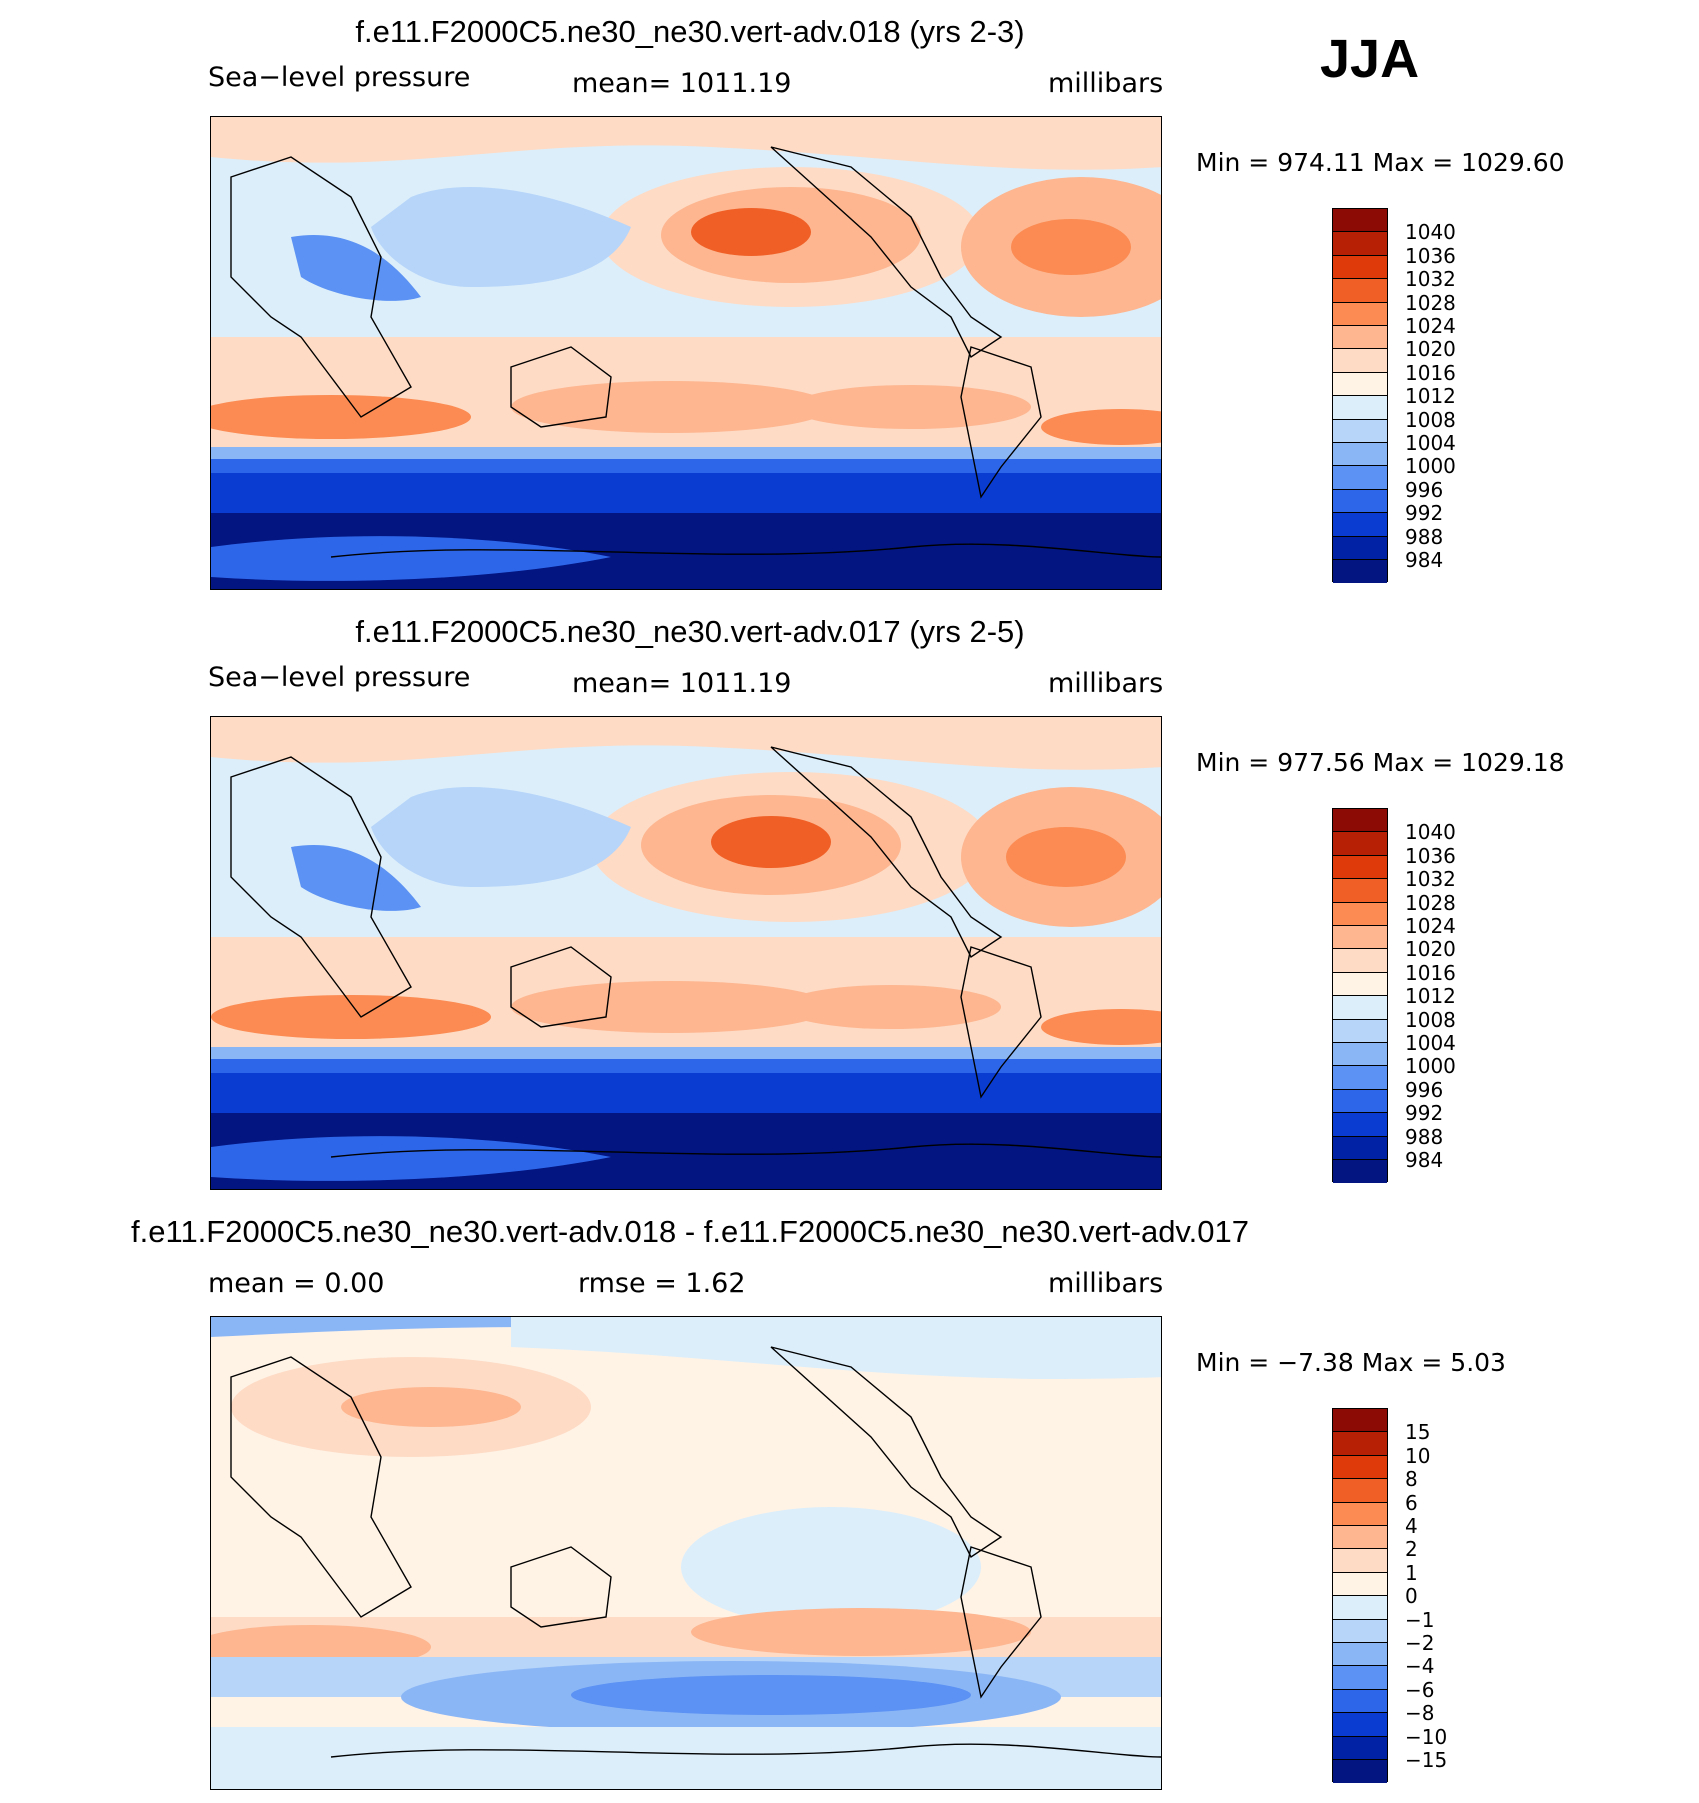 The width and height of the screenshot is (1699, 1803). Describe the element at coordinates (1370, 59) in the screenshot. I see `season-label: JJA` at that location.